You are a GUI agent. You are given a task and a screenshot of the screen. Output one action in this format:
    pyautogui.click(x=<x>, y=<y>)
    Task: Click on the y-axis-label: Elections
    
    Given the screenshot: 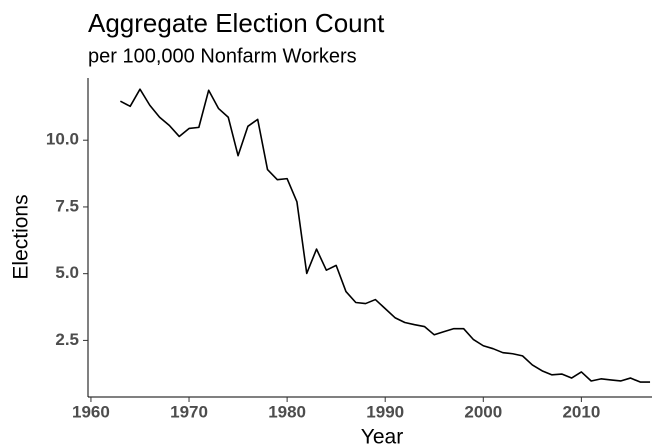 What is the action you would take?
    pyautogui.click(x=21, y=236)
    